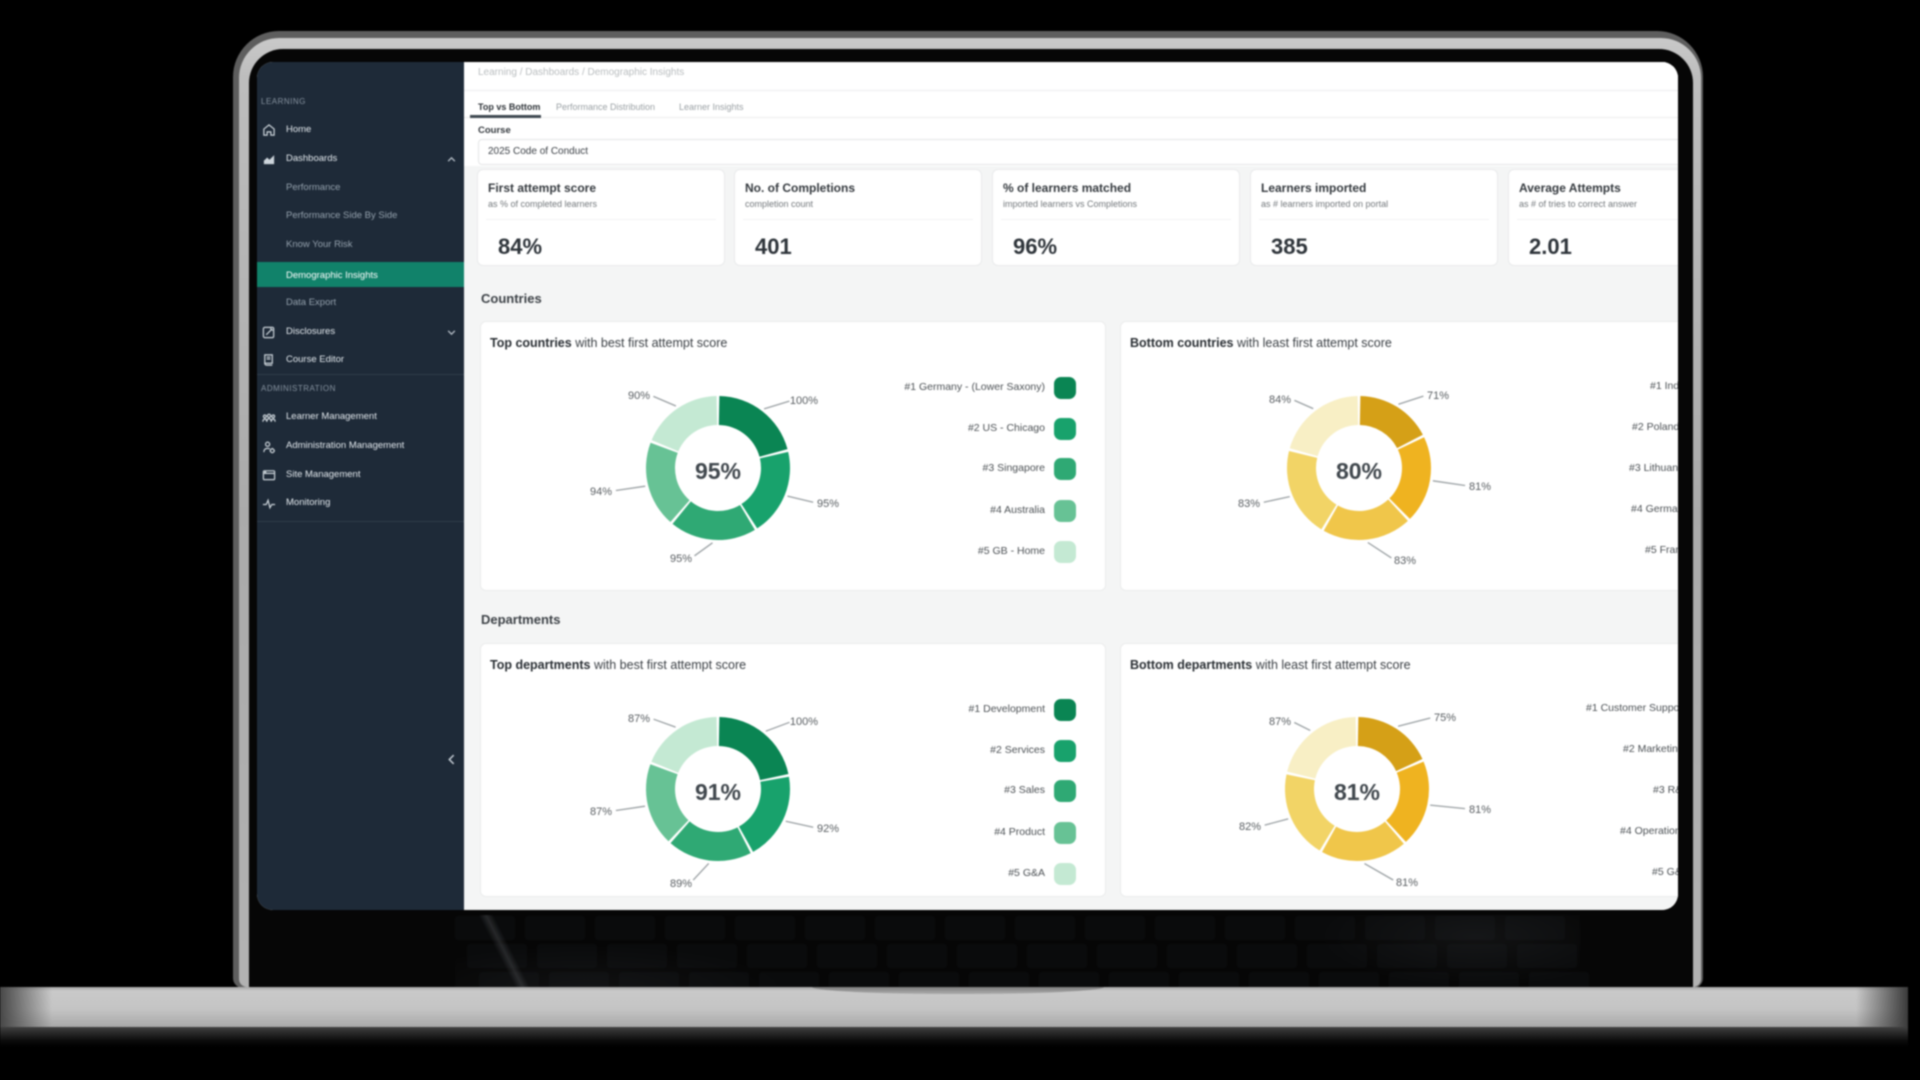 The image size is (1920, 1080). What do you see at coordinates (639, 396) in the screenshot?
I see `svg-text: 90%` at bounding box center [639, 396].